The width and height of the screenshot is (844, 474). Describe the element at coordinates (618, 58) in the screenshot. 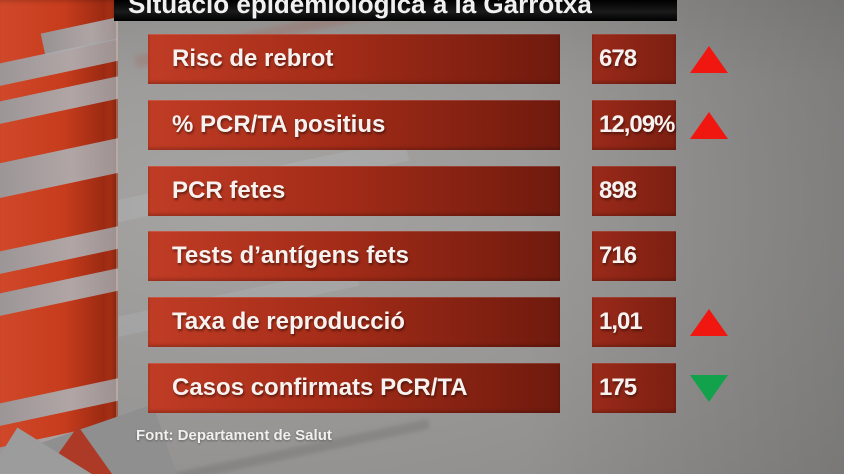

I see `stat-value: 678` at that location.